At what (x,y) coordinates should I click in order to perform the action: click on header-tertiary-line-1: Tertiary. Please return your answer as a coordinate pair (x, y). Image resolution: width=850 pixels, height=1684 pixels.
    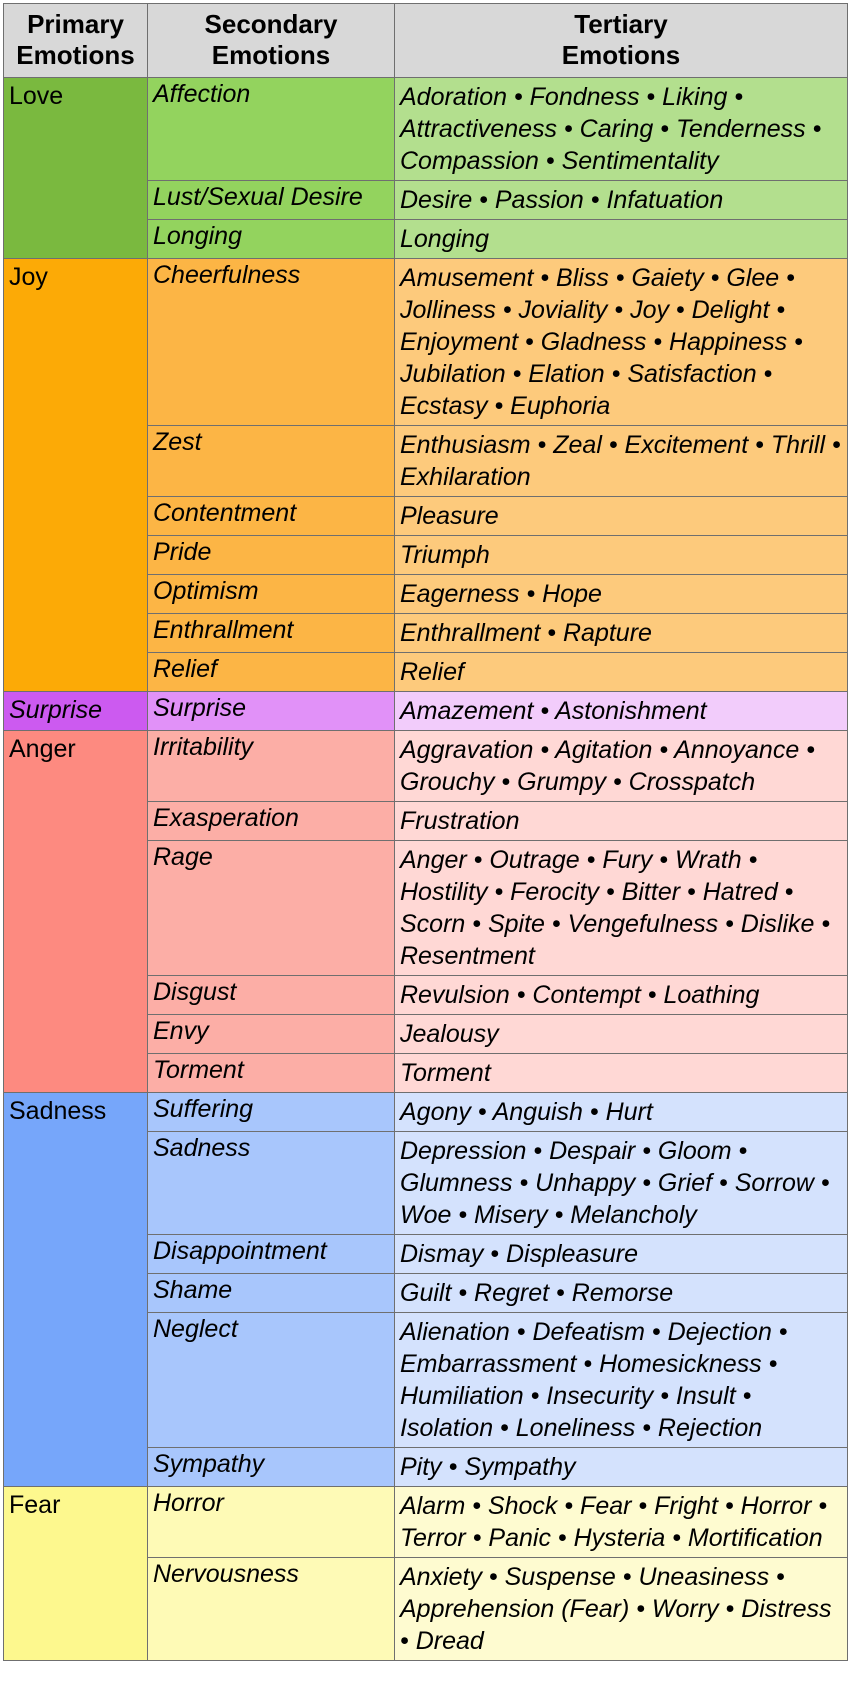
    Looking at the image, I should click on (621, 24).